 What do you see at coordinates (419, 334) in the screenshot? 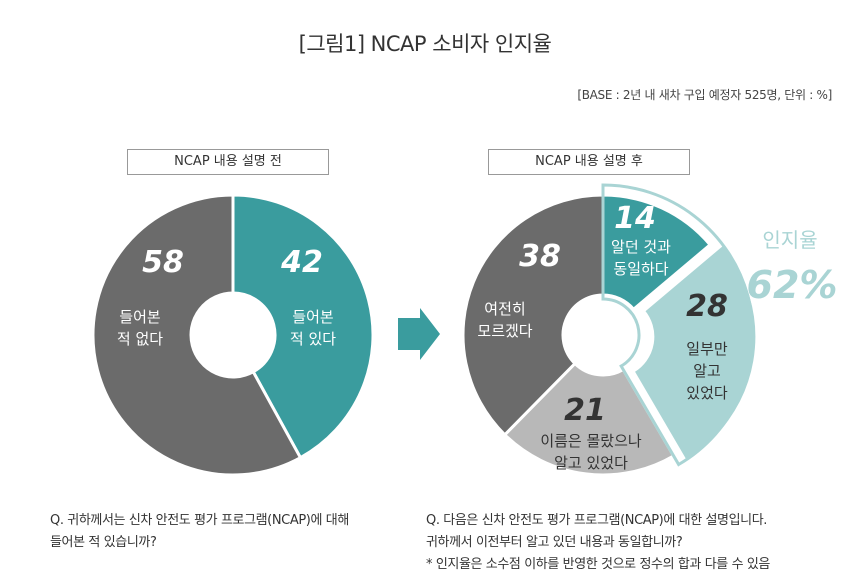
I see `arrow-icon` at bounding box center [419, 334].